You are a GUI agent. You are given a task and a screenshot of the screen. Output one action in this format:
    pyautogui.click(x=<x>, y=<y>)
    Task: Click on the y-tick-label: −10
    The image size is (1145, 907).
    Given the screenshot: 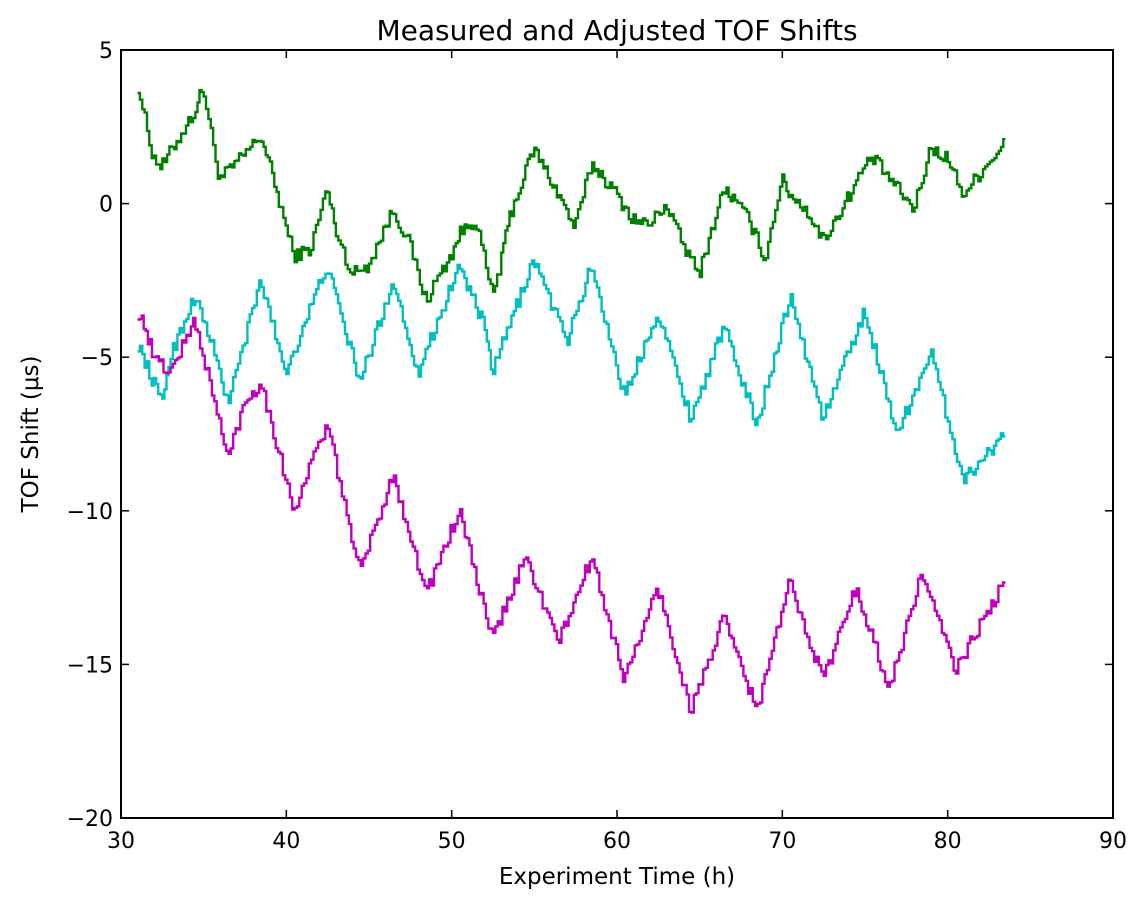 What is the action you would take?
    pyautogui.click(x=90, y=512)
    